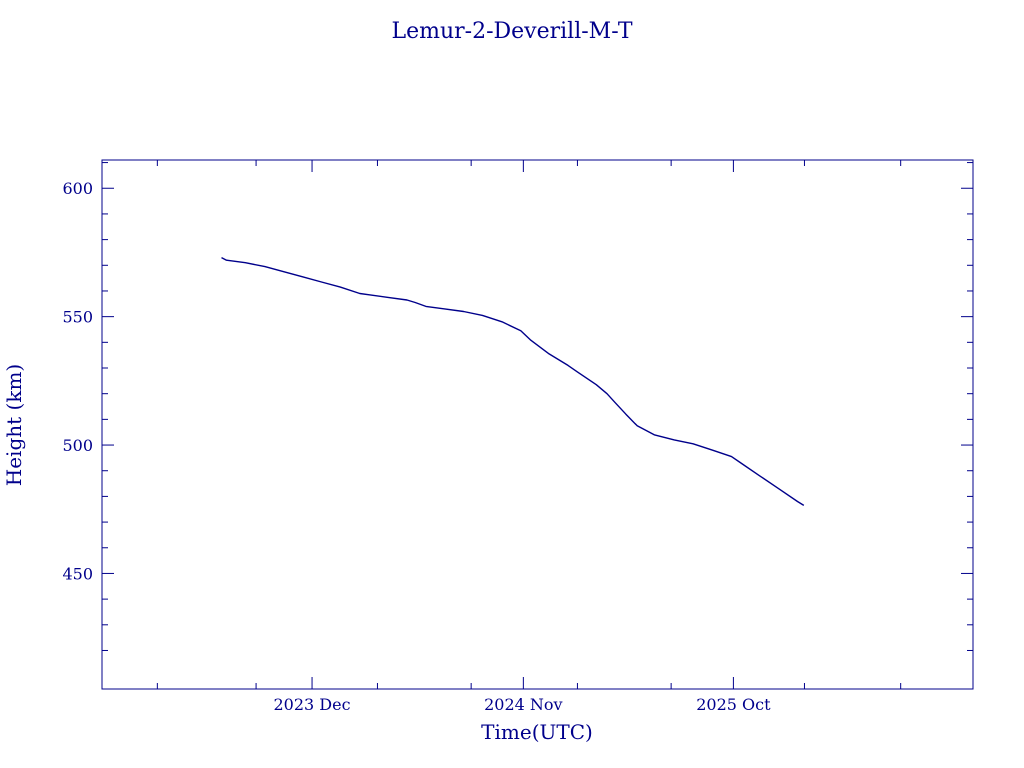  What do you see at coordinates (523, 704) in the screenshot?
I see `x-tick-label: 2024 Nov` at bounding box center [523, 704].